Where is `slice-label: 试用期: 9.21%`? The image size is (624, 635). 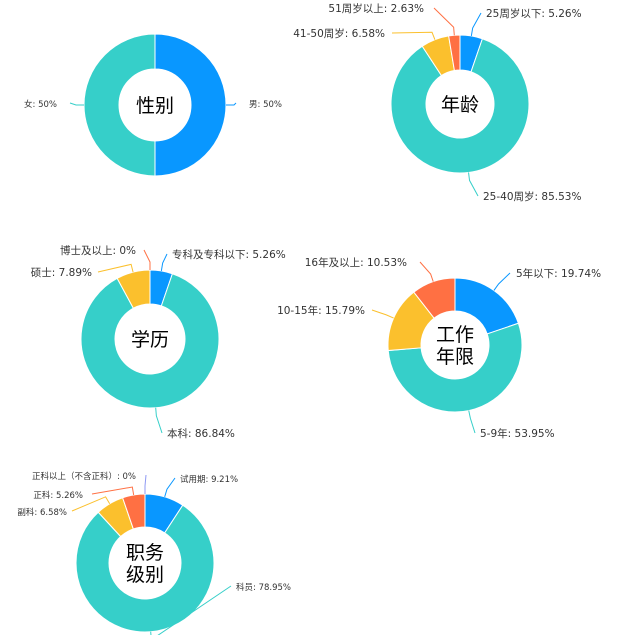
slice-label: 试用期: 9.21% is located at coordinates (209, 479).